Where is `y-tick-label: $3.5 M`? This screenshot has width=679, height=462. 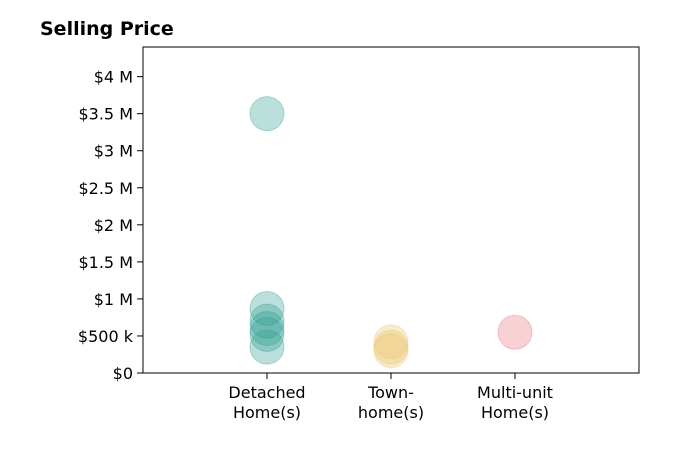
y-tick-label: $3.5 M is located at coordinates (105, 114).